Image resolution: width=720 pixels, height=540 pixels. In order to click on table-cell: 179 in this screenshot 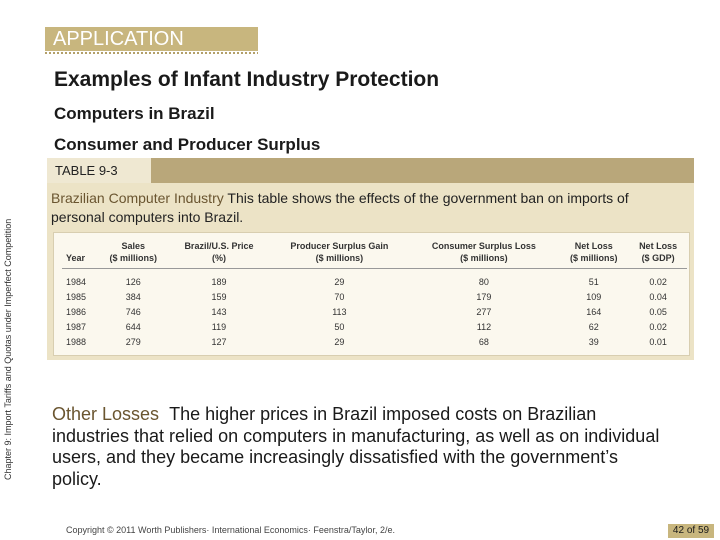, I will do `click(484, 296)`.